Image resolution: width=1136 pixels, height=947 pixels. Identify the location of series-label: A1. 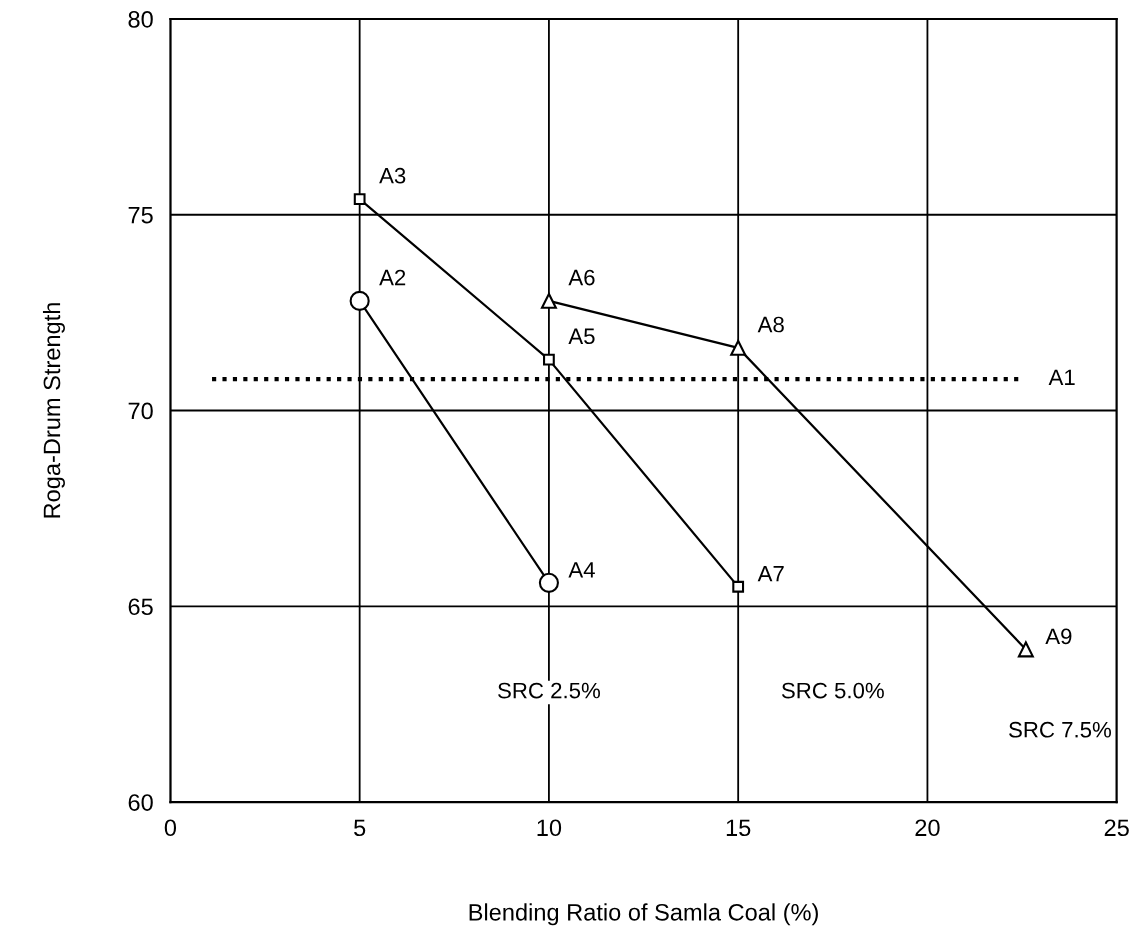
(1061, 377).